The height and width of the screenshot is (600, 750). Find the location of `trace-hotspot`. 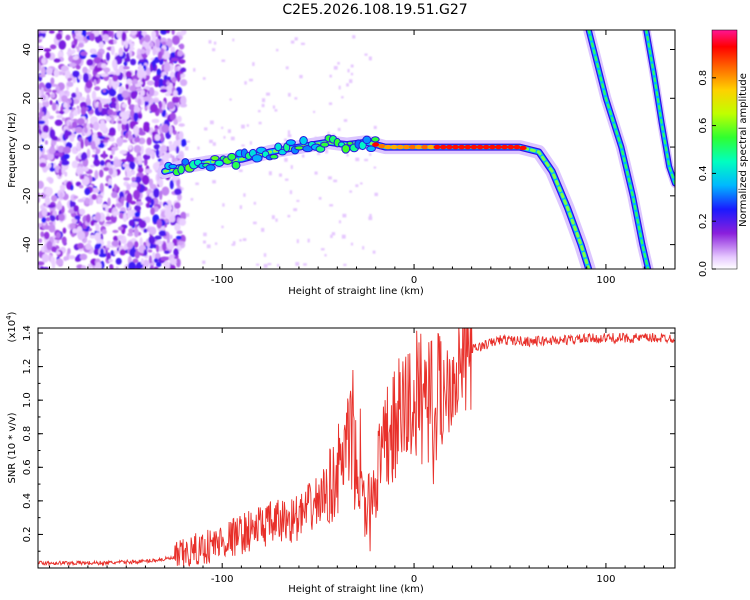

trace-hotspot is located at coordinates (462, 147).